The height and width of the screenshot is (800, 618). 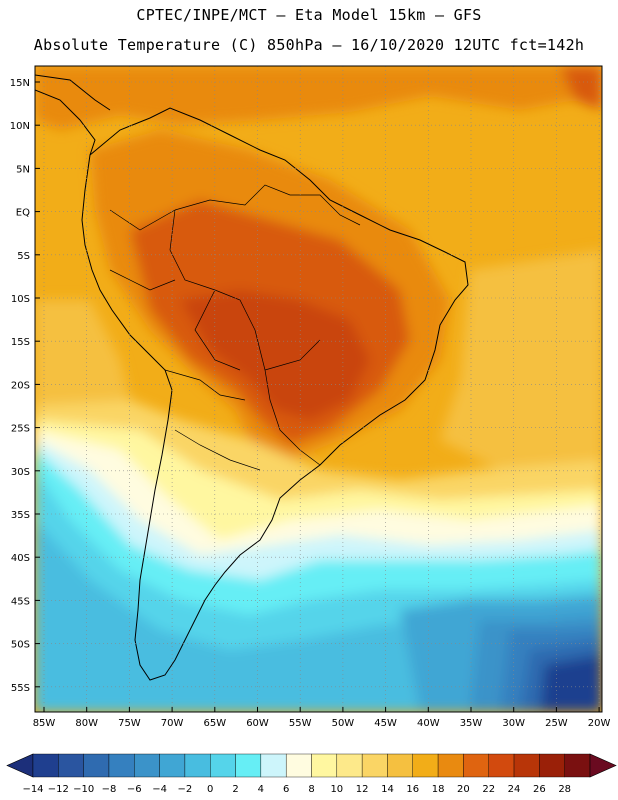 I want to click on longitude-label: 30W, so click(x=513, y=723).